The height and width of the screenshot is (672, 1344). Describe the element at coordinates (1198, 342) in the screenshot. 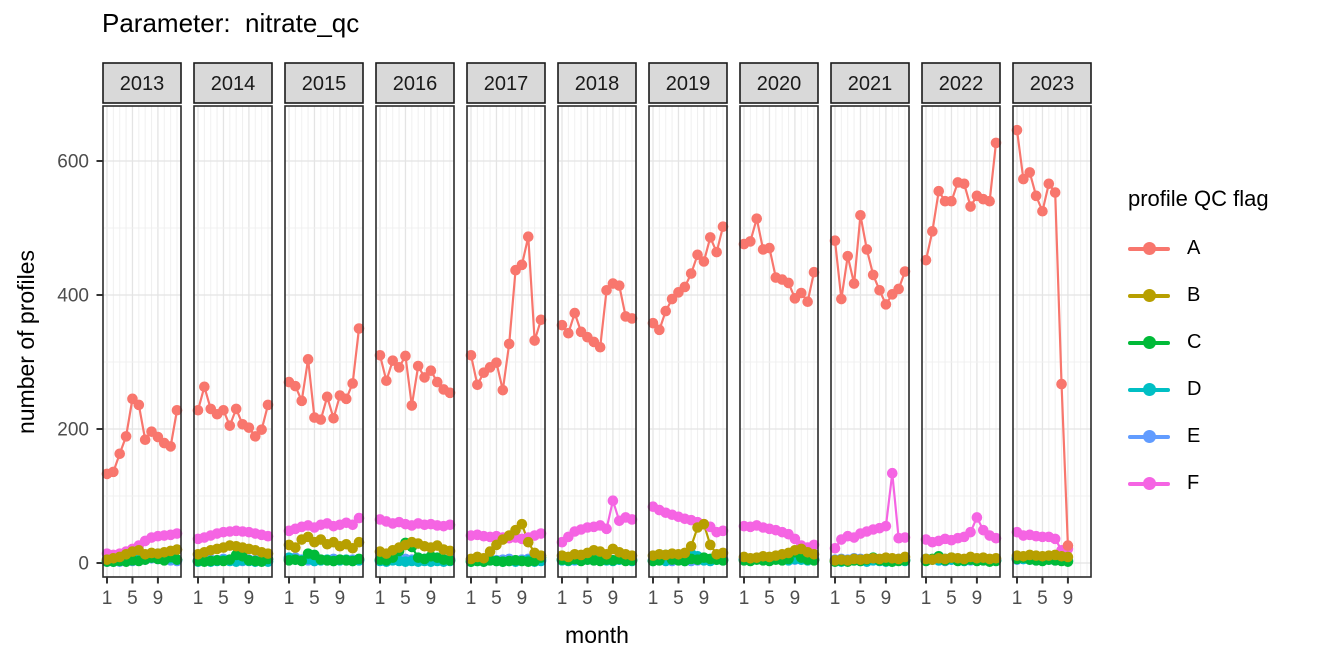

I see `legend-entry-C: C` at that location.